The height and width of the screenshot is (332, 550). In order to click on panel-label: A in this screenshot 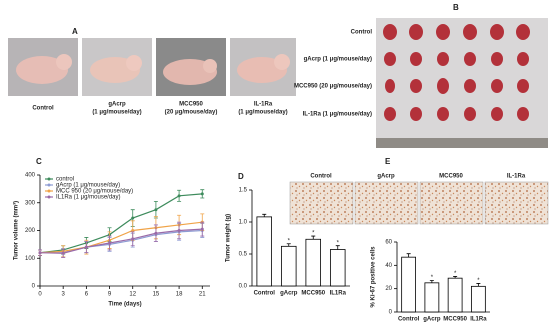, I will do `click(75, 31)`.